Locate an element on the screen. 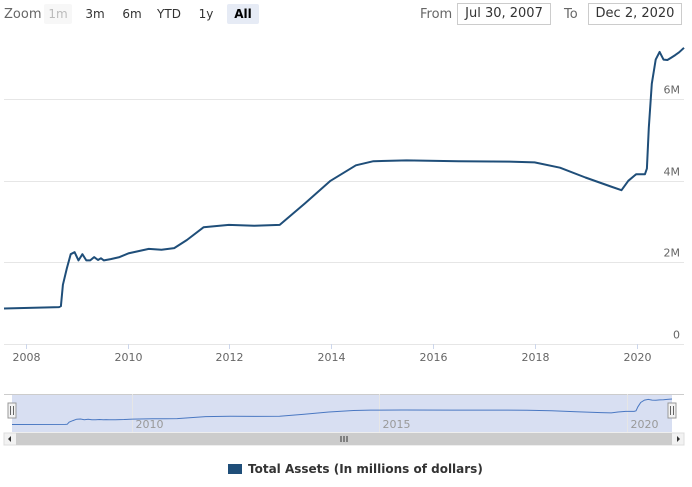  legend: Total Assets (In millions of dollars) is located at coordinates (355, 469).